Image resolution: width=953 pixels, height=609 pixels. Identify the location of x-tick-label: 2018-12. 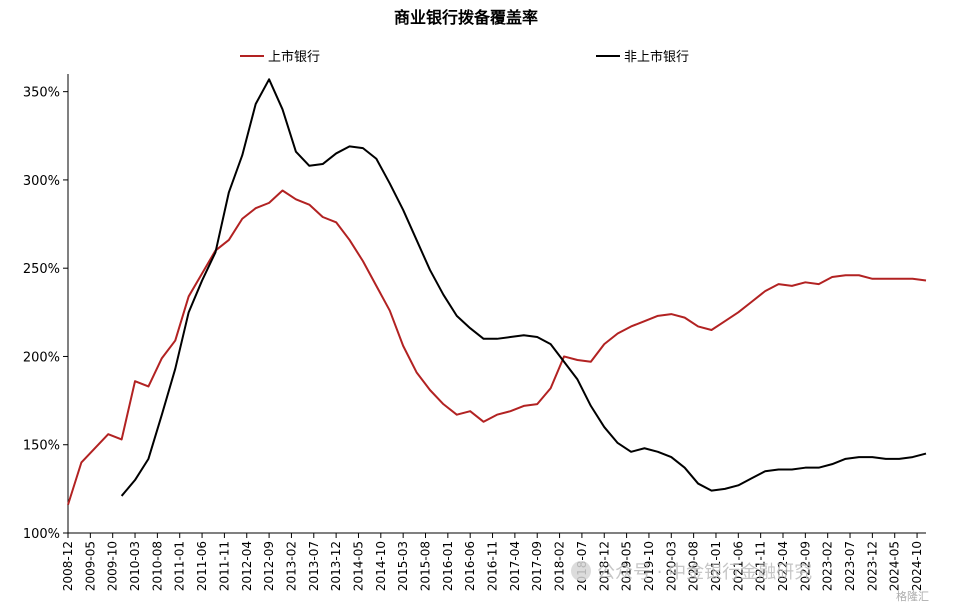
(604, 566).